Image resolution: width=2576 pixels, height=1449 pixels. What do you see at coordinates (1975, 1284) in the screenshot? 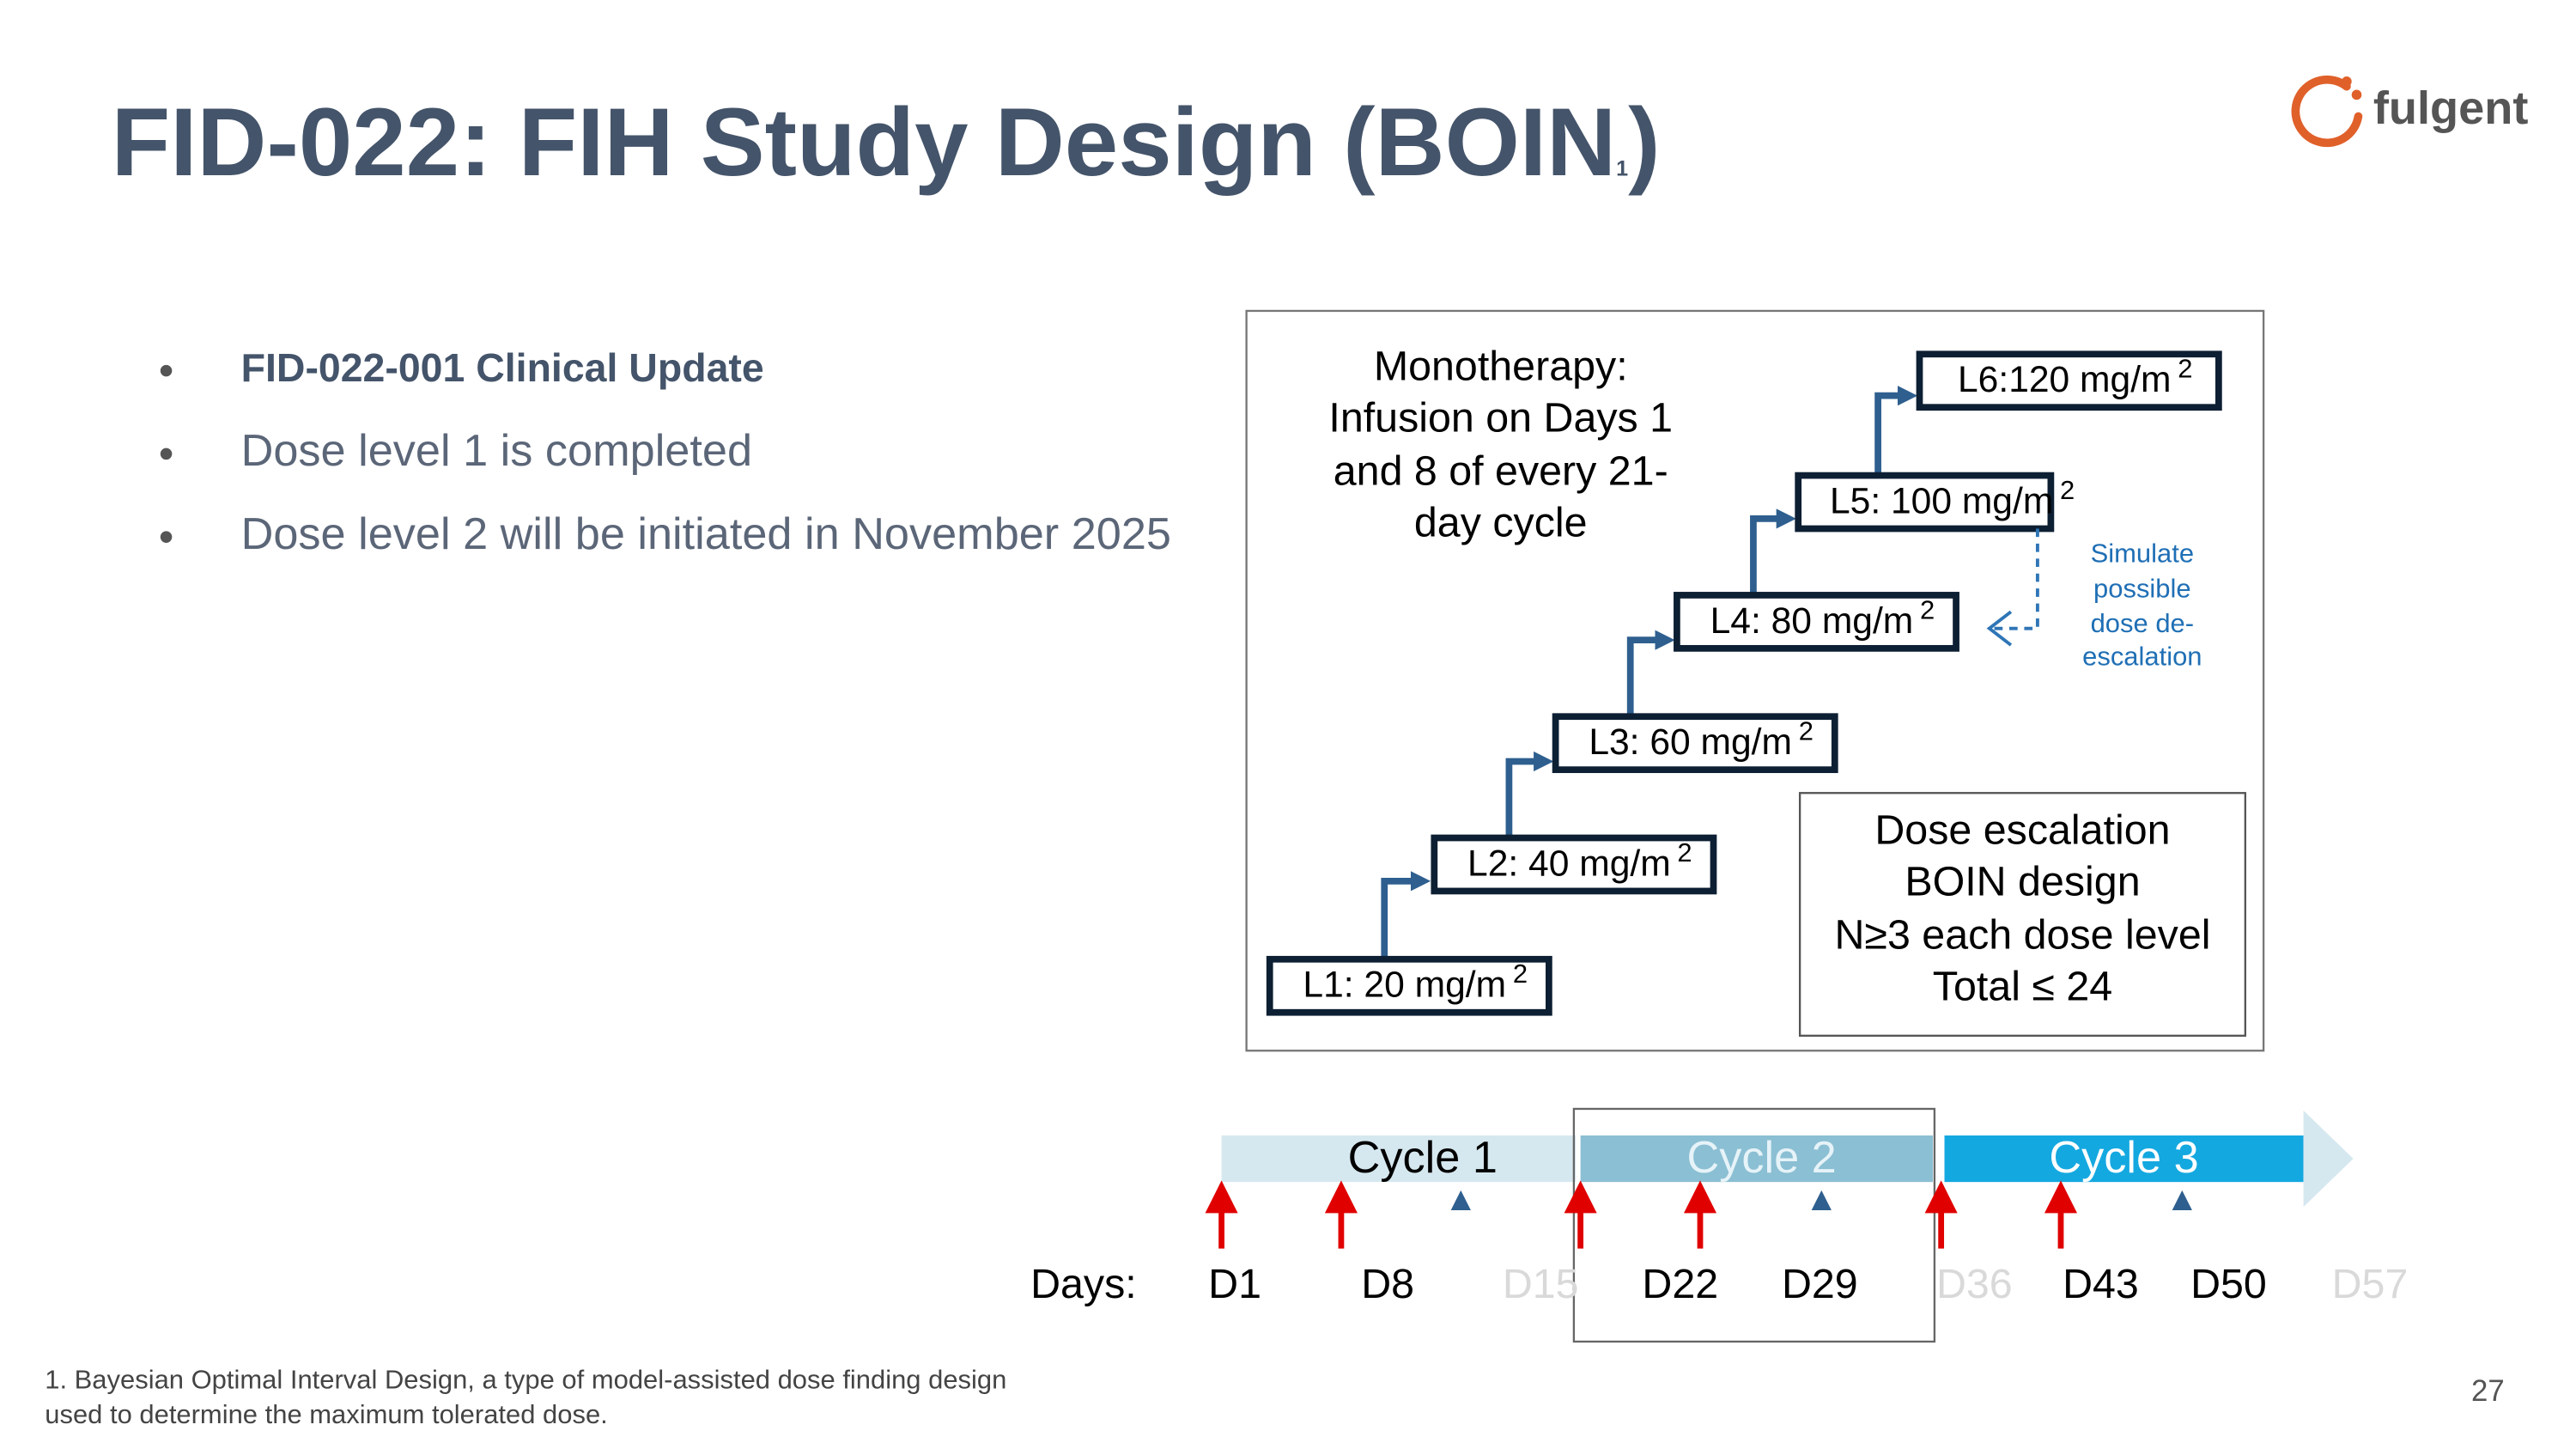
I see `day-label: D36` at bounding box center [1975, 1284].